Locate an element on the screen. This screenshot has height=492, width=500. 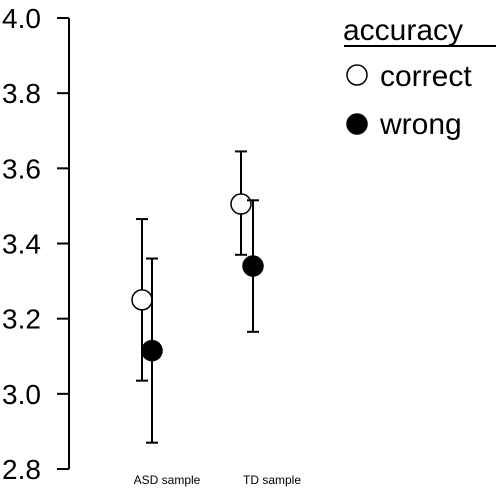
legend-label-wrong: wrong is located at coordinates (420, 124).